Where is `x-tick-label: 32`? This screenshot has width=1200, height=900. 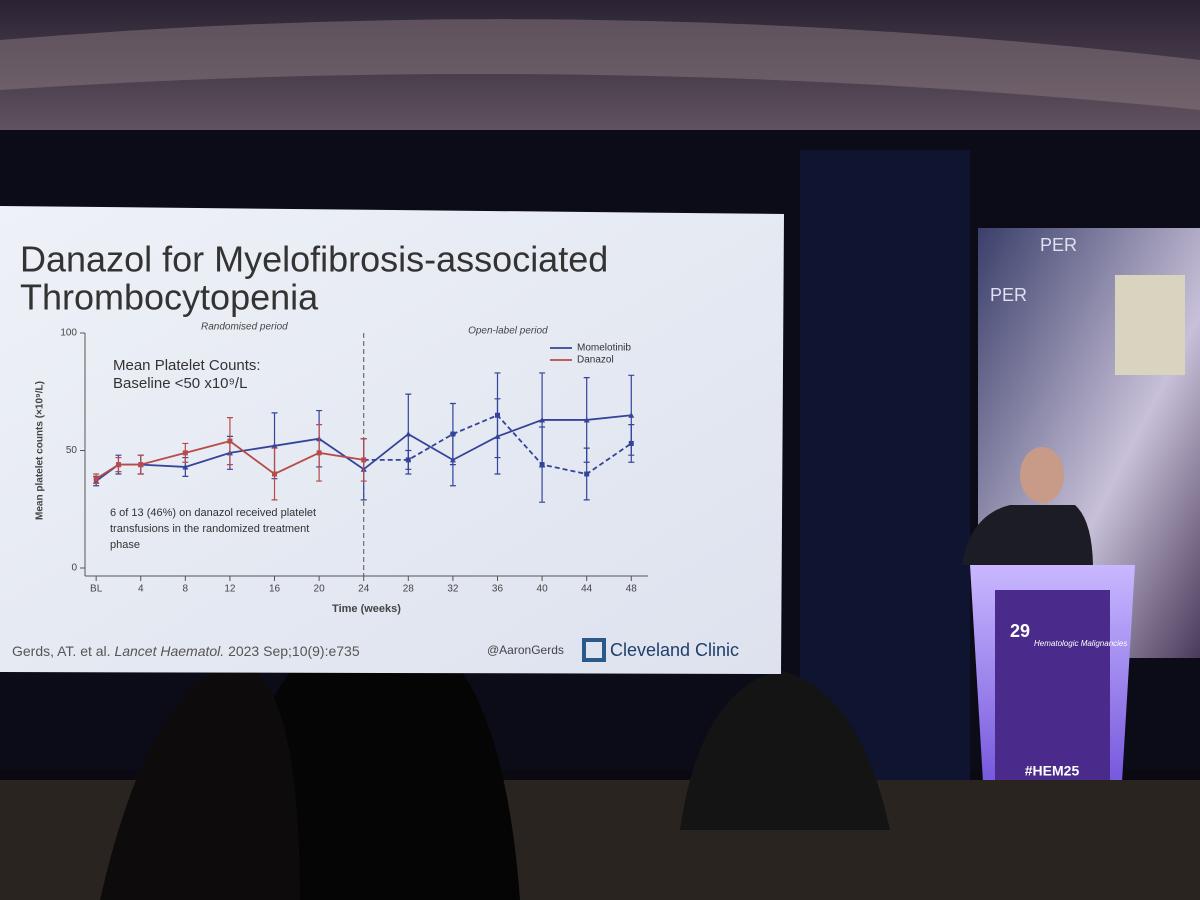
x-tick-label: 32 is located at coordinates (453, 589).